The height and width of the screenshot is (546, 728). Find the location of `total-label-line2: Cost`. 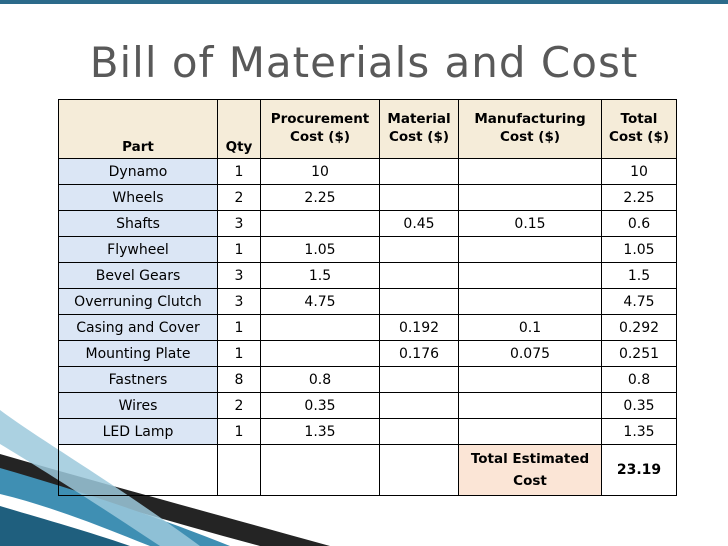

total-label-line2: Cost is located at coordinates (530, 481).